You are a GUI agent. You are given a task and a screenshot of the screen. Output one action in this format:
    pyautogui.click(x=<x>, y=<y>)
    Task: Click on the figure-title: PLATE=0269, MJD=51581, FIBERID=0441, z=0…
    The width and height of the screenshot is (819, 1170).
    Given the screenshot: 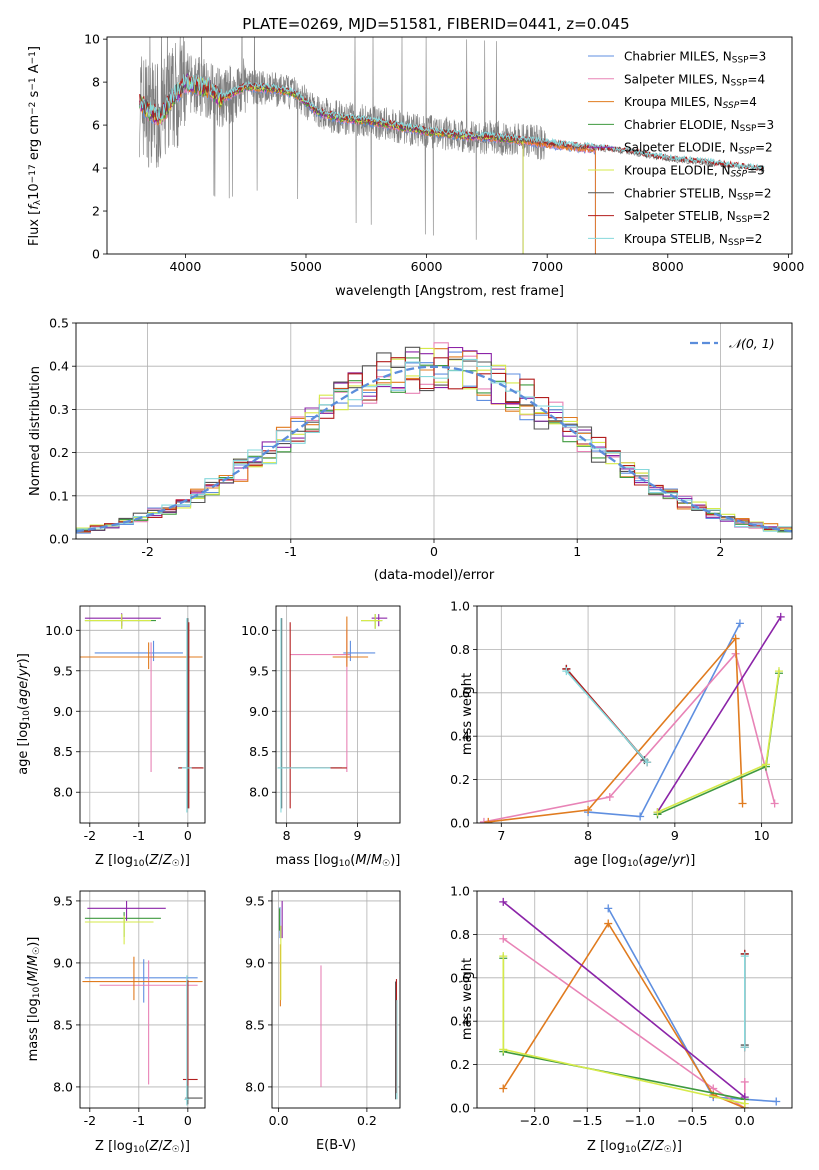 What is the action you would take?
    pyautogui.click(x=435, y=24)
    